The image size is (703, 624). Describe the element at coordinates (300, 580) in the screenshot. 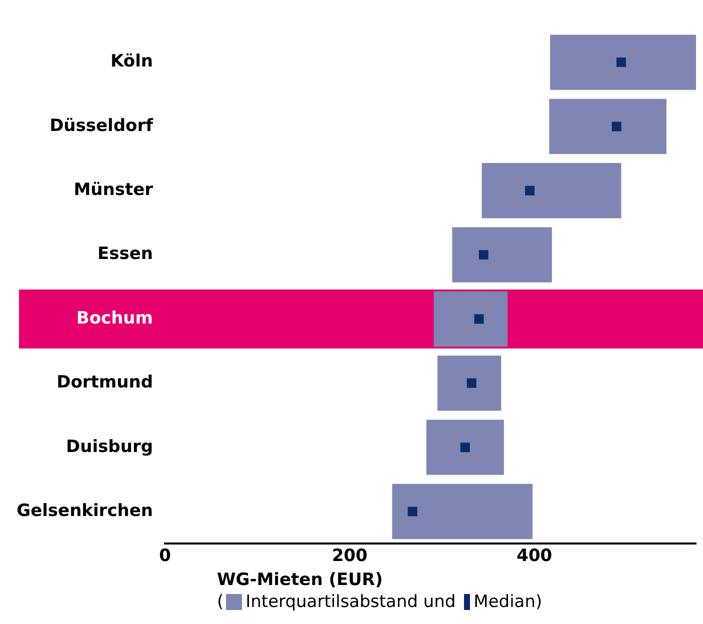

I see `x-axis-title: WG-Mieten (EUR)` at that location.